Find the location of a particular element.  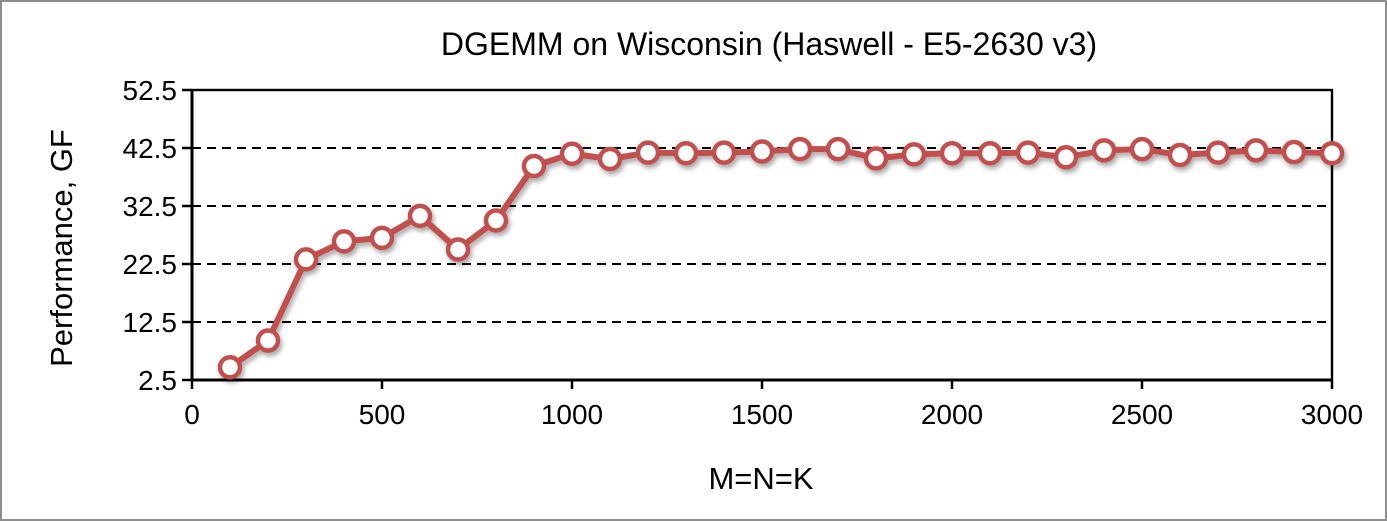

x-axis-title: M=N=K is located at coordinates (760, 478).